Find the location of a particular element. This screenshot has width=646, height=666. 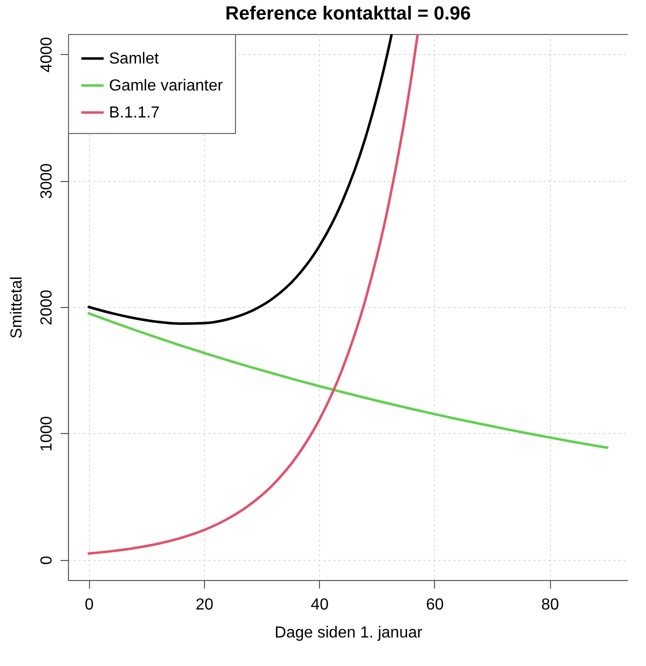

legend-label: Samlet is located at coordinates (134, 59).